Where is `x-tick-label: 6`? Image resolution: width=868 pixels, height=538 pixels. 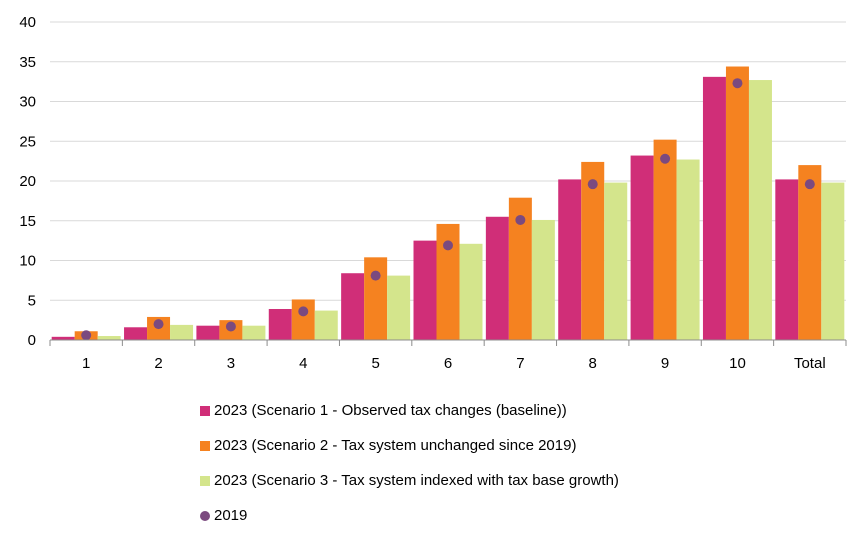
x-tick-label: 6 is located at coordinates (448, 363).